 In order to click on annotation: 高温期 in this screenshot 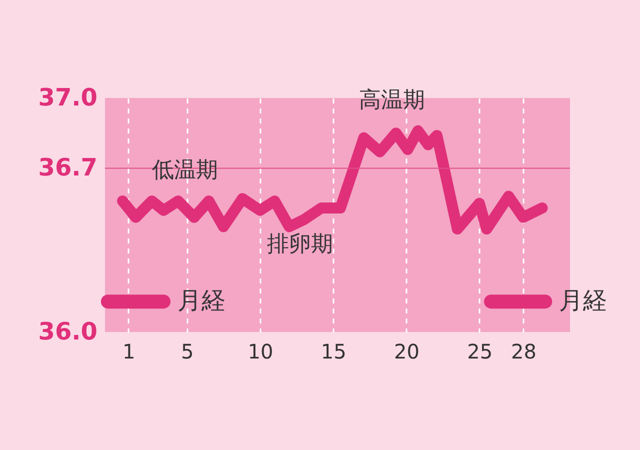, I will do `click(392, 100)`.